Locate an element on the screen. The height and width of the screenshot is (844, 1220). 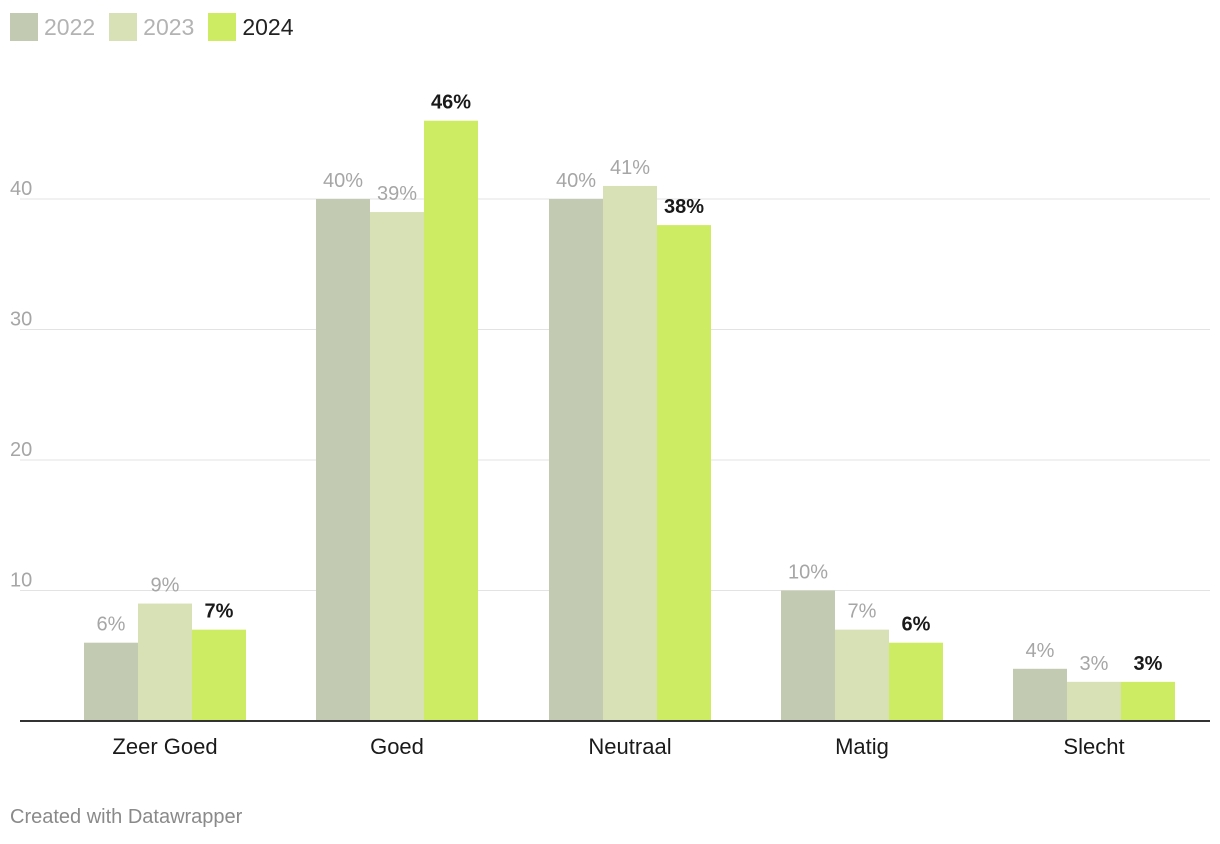
data-label-2022-3: 10% is located at coordinates (808, 573).